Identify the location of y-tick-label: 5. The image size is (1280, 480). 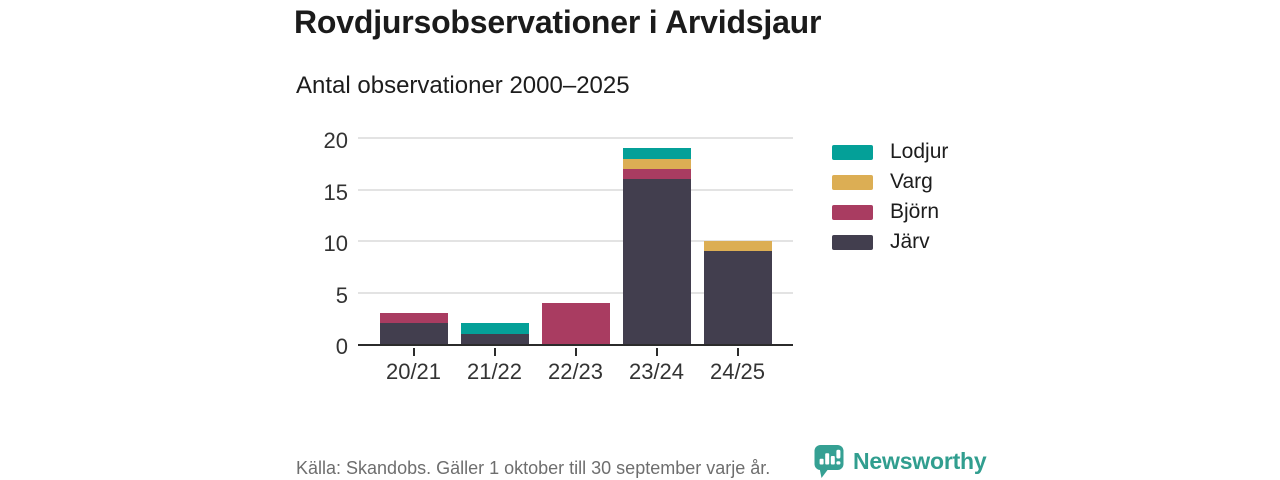
(341, 295).